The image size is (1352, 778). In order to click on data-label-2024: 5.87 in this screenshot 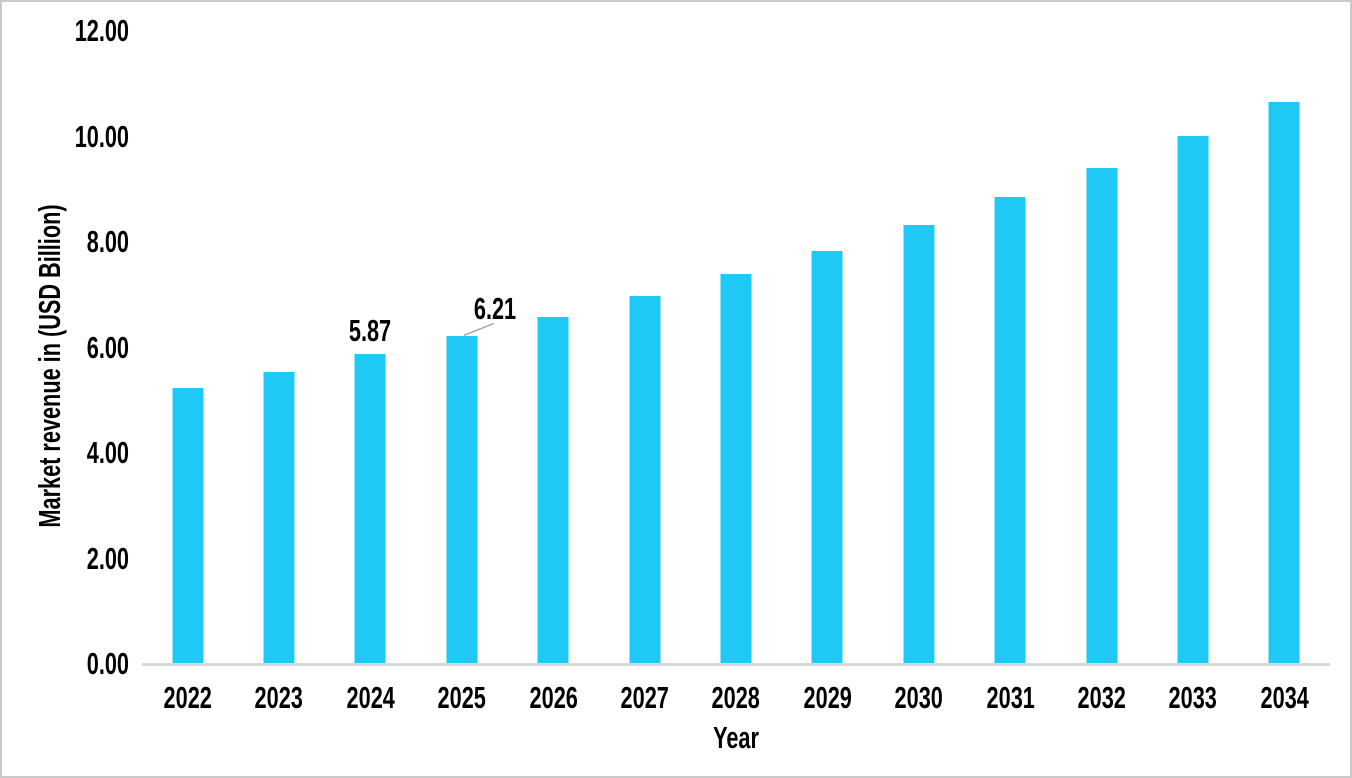, I will do `click(370, 331)`.